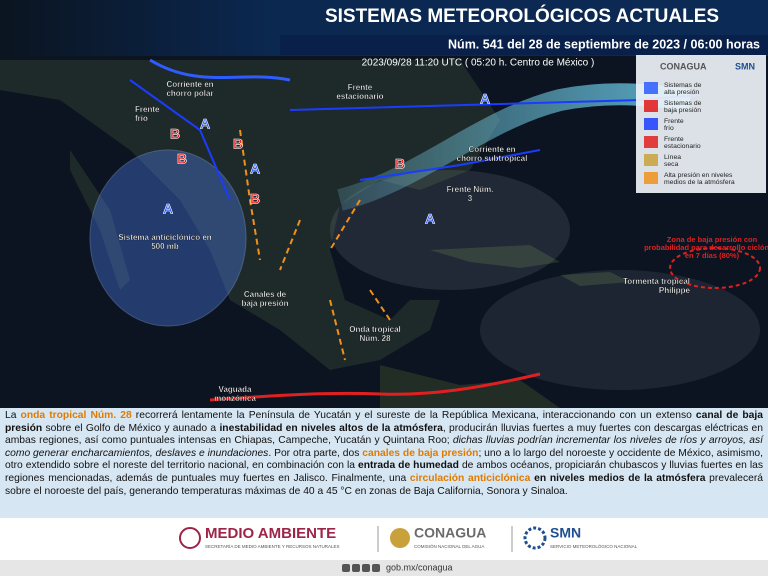 This screenshot has width=768, height=576. I want to click on map-label-line: Vaguada, so click(235, 389).